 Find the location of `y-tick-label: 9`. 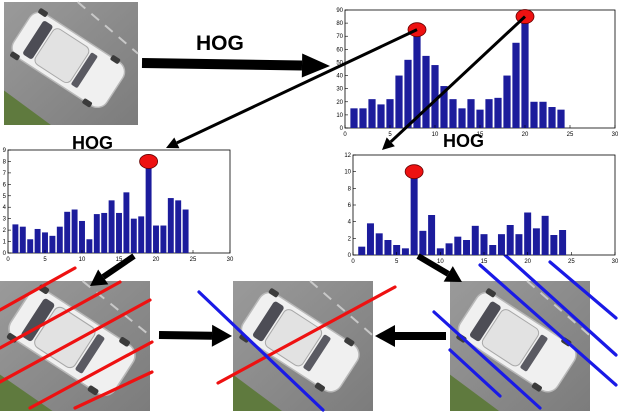

y-tick-label: 9 is located at coordinates (5, 151).